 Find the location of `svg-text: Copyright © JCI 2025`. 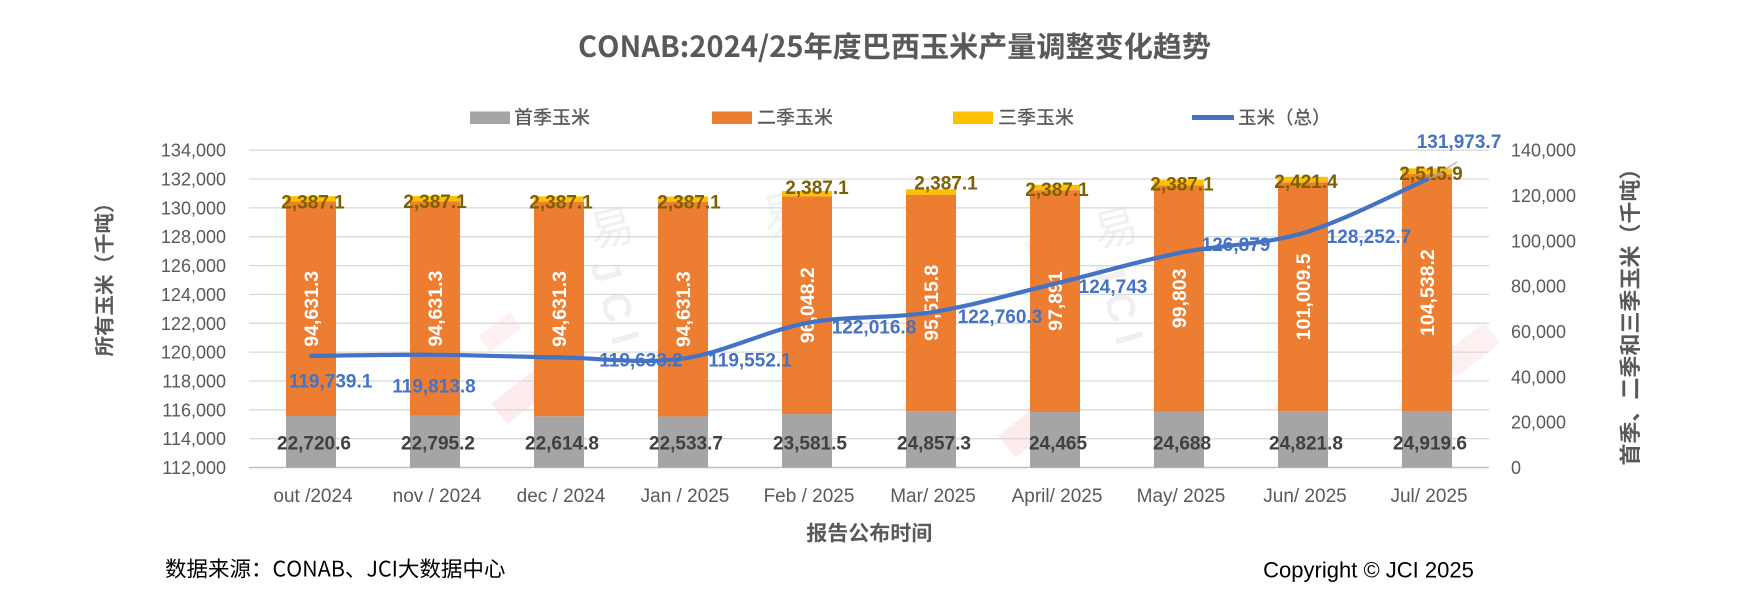

svg-text: Copyright © JCI 2025 is located at coordinates (1368, 569).